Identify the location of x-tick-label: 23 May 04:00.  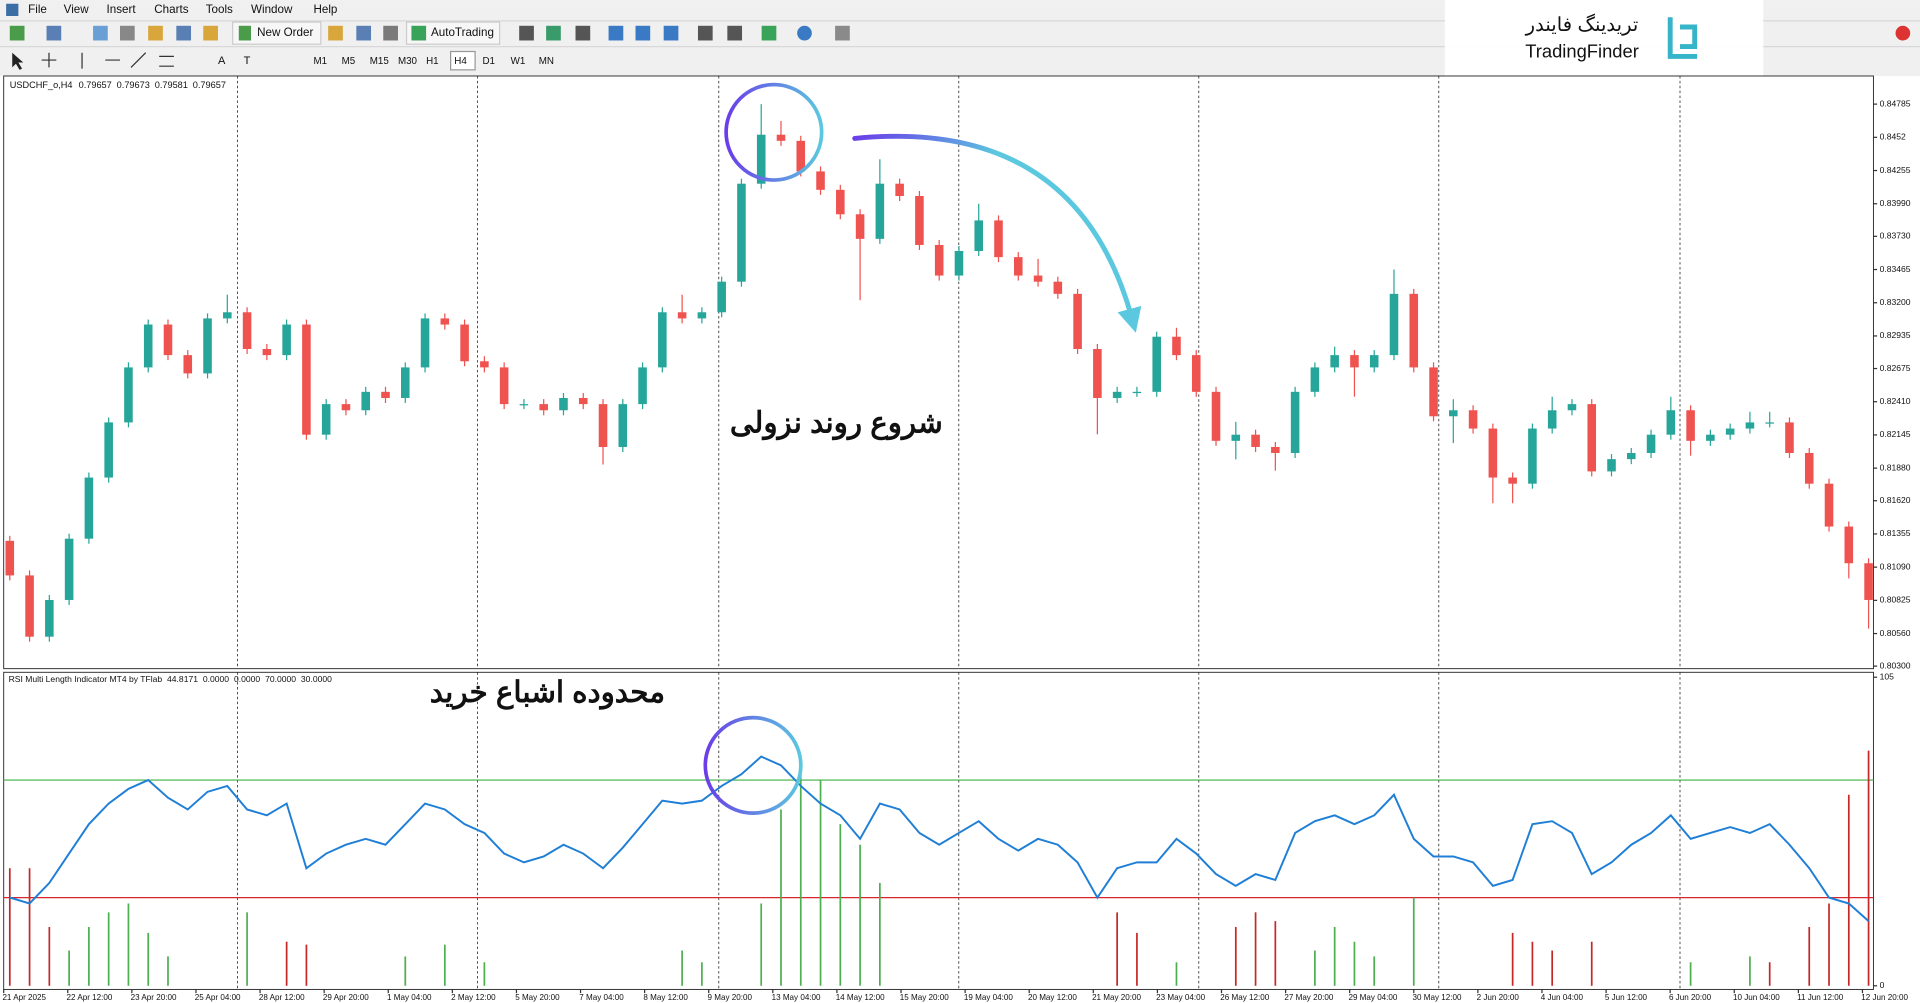
(1180, 997).